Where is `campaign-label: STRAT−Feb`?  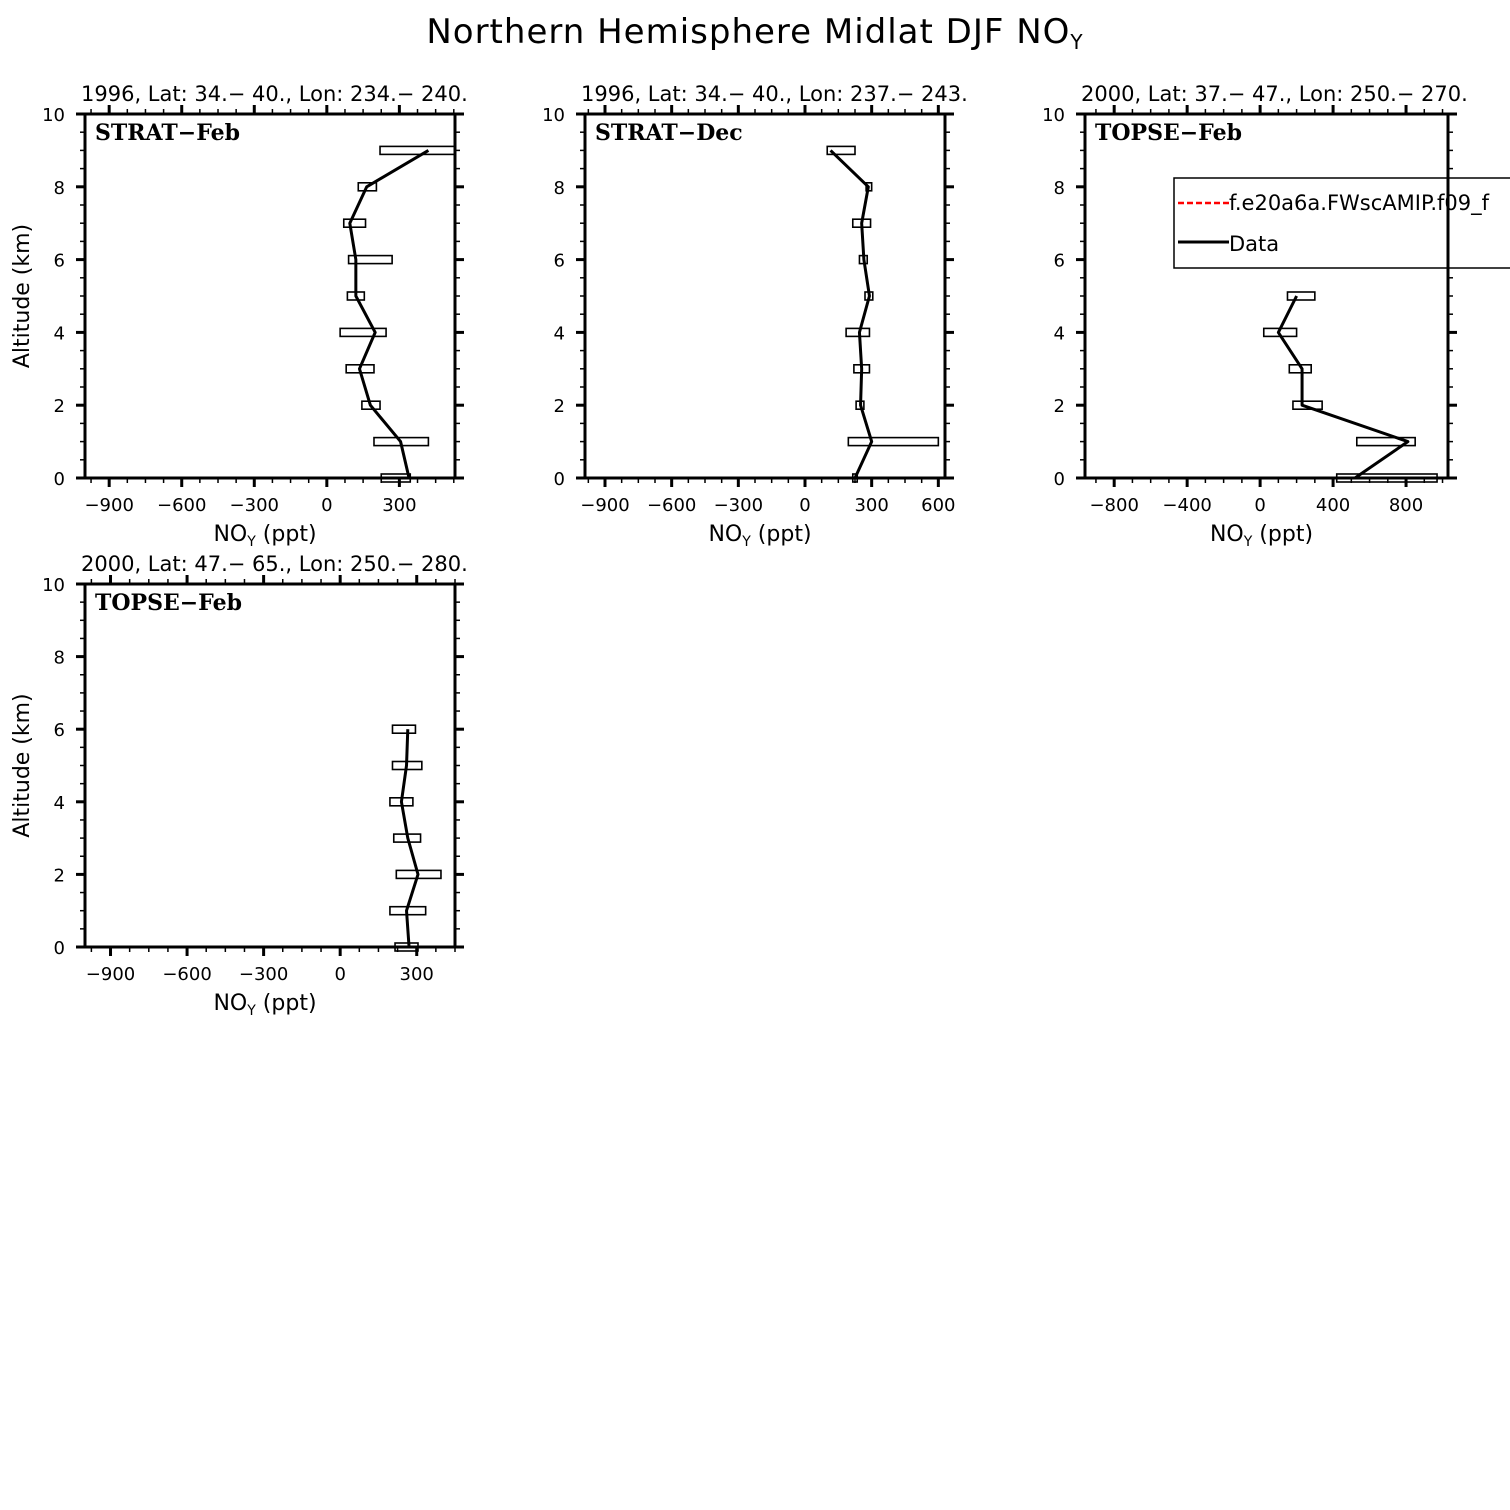
campaign-label: STRAT−Feb is located at coordinates (167, 133).